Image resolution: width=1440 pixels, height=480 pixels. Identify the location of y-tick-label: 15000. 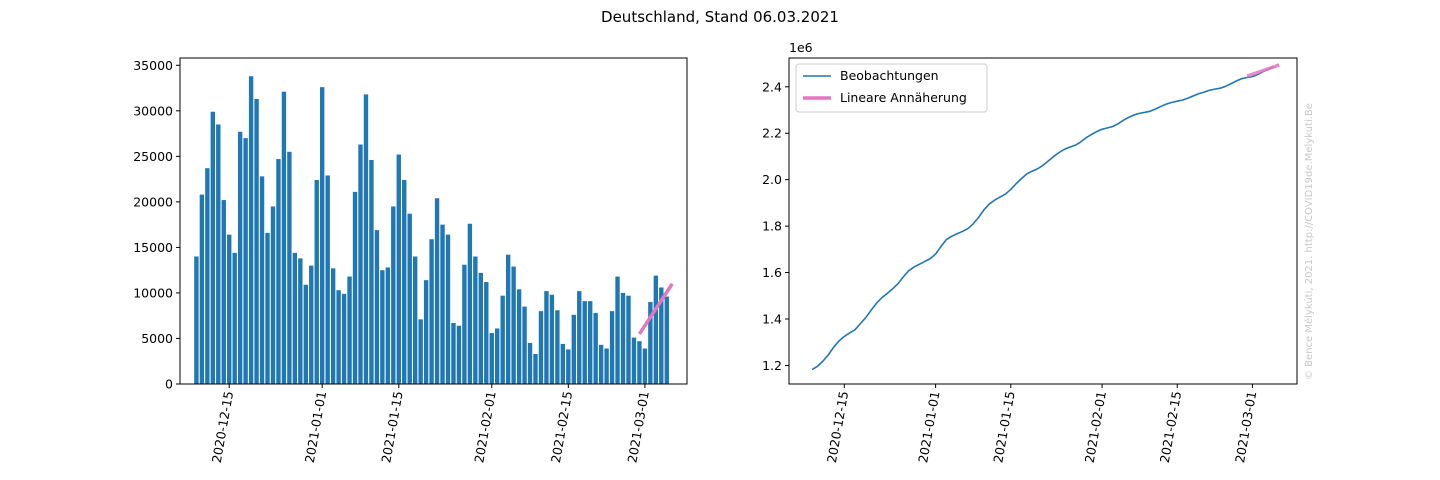
(153, 247).